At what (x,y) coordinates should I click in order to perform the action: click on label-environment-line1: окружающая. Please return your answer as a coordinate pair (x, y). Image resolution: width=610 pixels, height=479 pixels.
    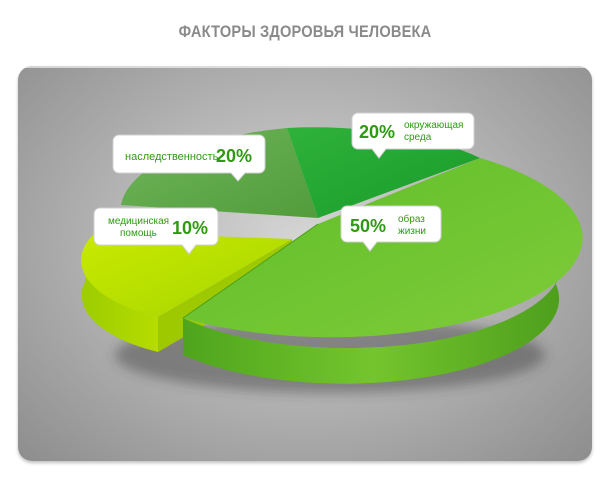
    Looking at the image, I should click on (433, 125).